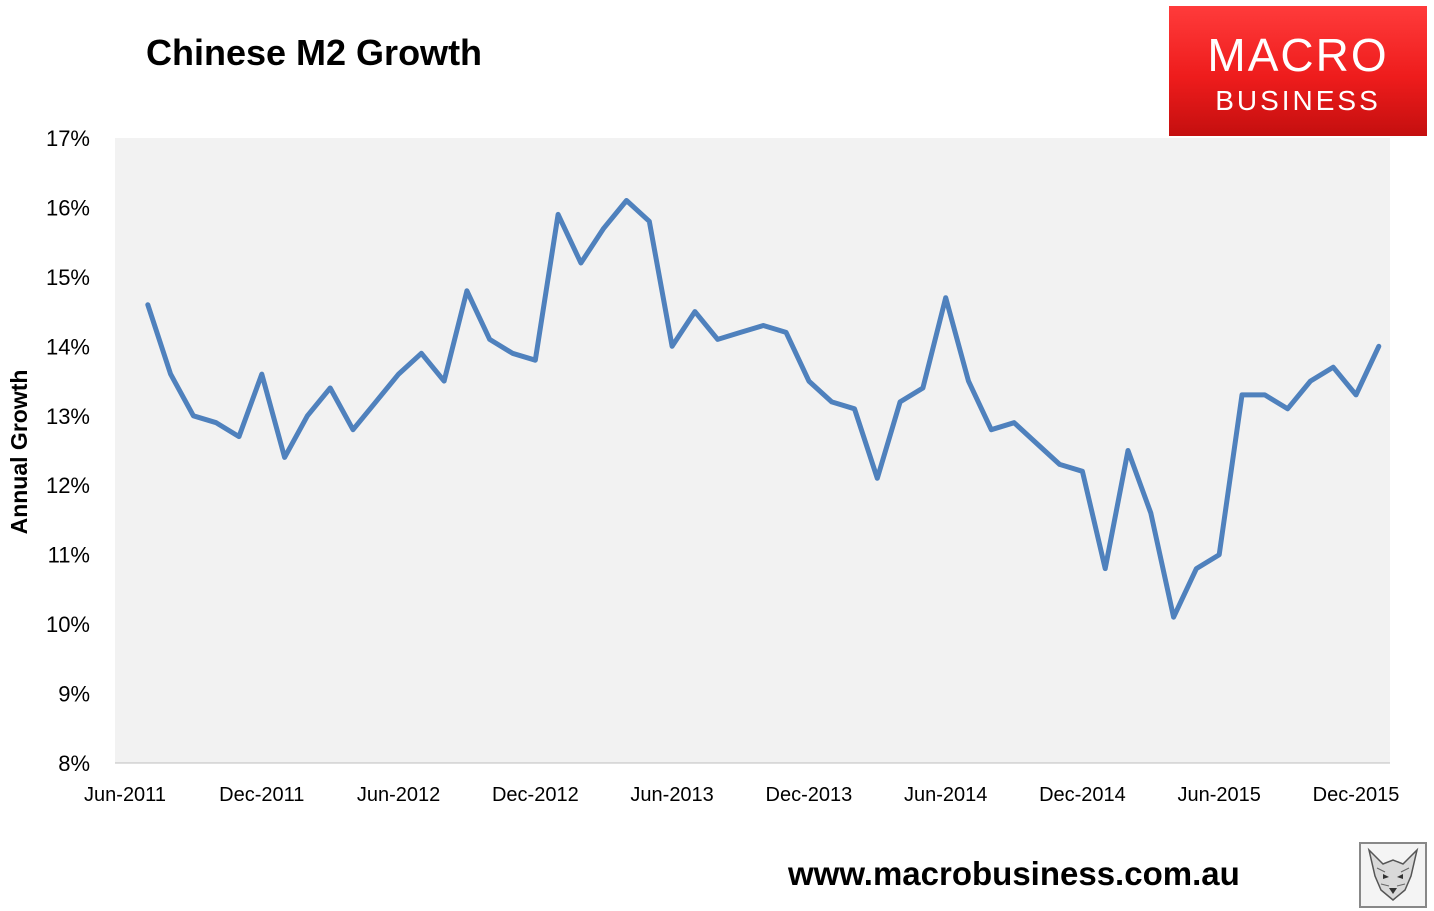 This screenshot has height=911, width=1434. Describe the element at coordinates (1298, 55) in the screenshot. I see `logo-line-1: MACRO` at that location.